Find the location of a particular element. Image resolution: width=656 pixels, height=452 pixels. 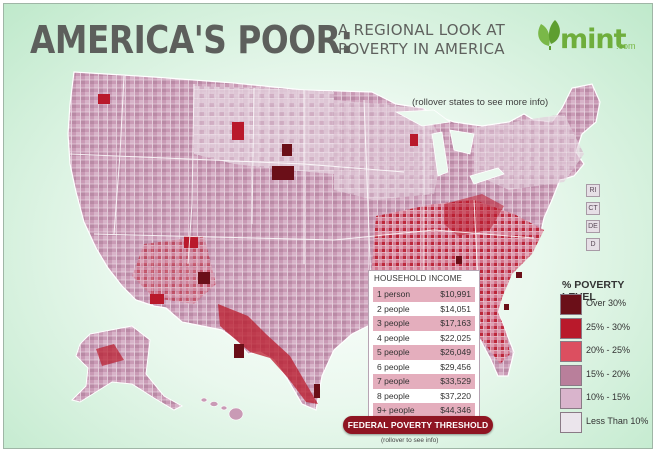

income-threshold-value: $22,025 is located at coordinates (455, 337).